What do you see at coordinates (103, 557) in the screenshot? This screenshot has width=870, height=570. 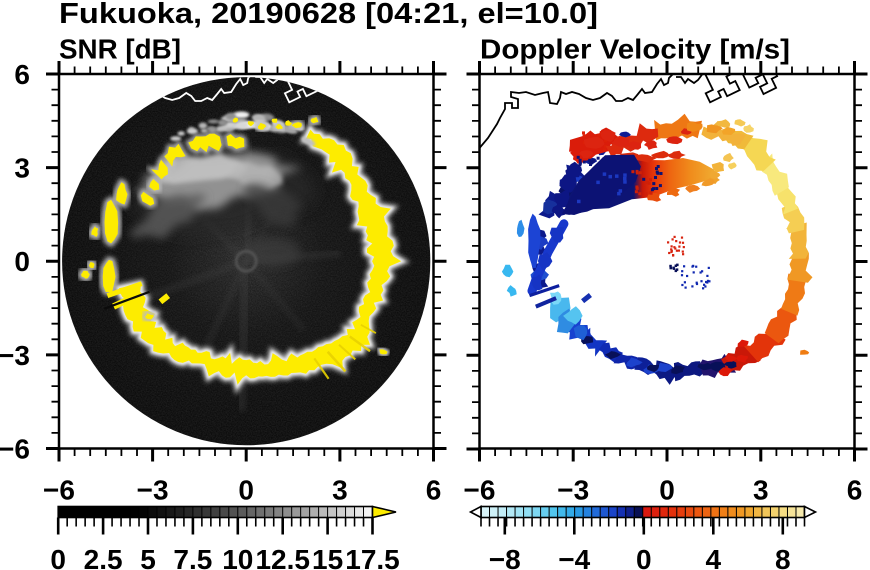 I see `svg-text: 2.5` at bounding box center [103, 557].